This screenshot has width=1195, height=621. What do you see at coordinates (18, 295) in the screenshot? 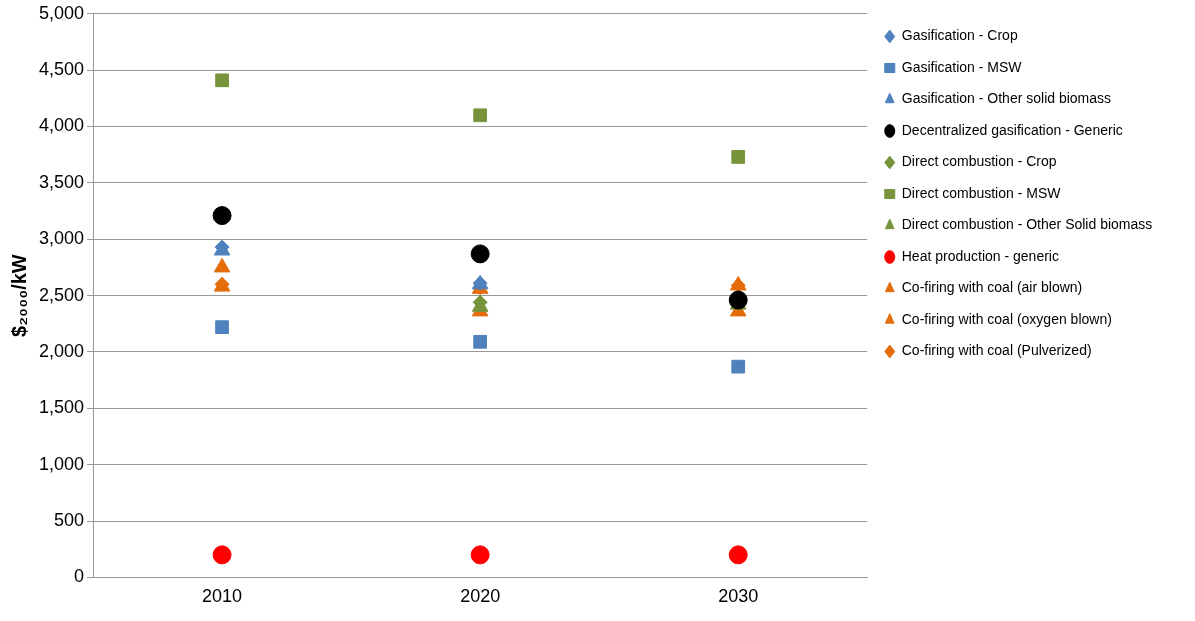
I see `y-axis-title: $₂₀₀₀/kW` at bounding box center [18, 295].